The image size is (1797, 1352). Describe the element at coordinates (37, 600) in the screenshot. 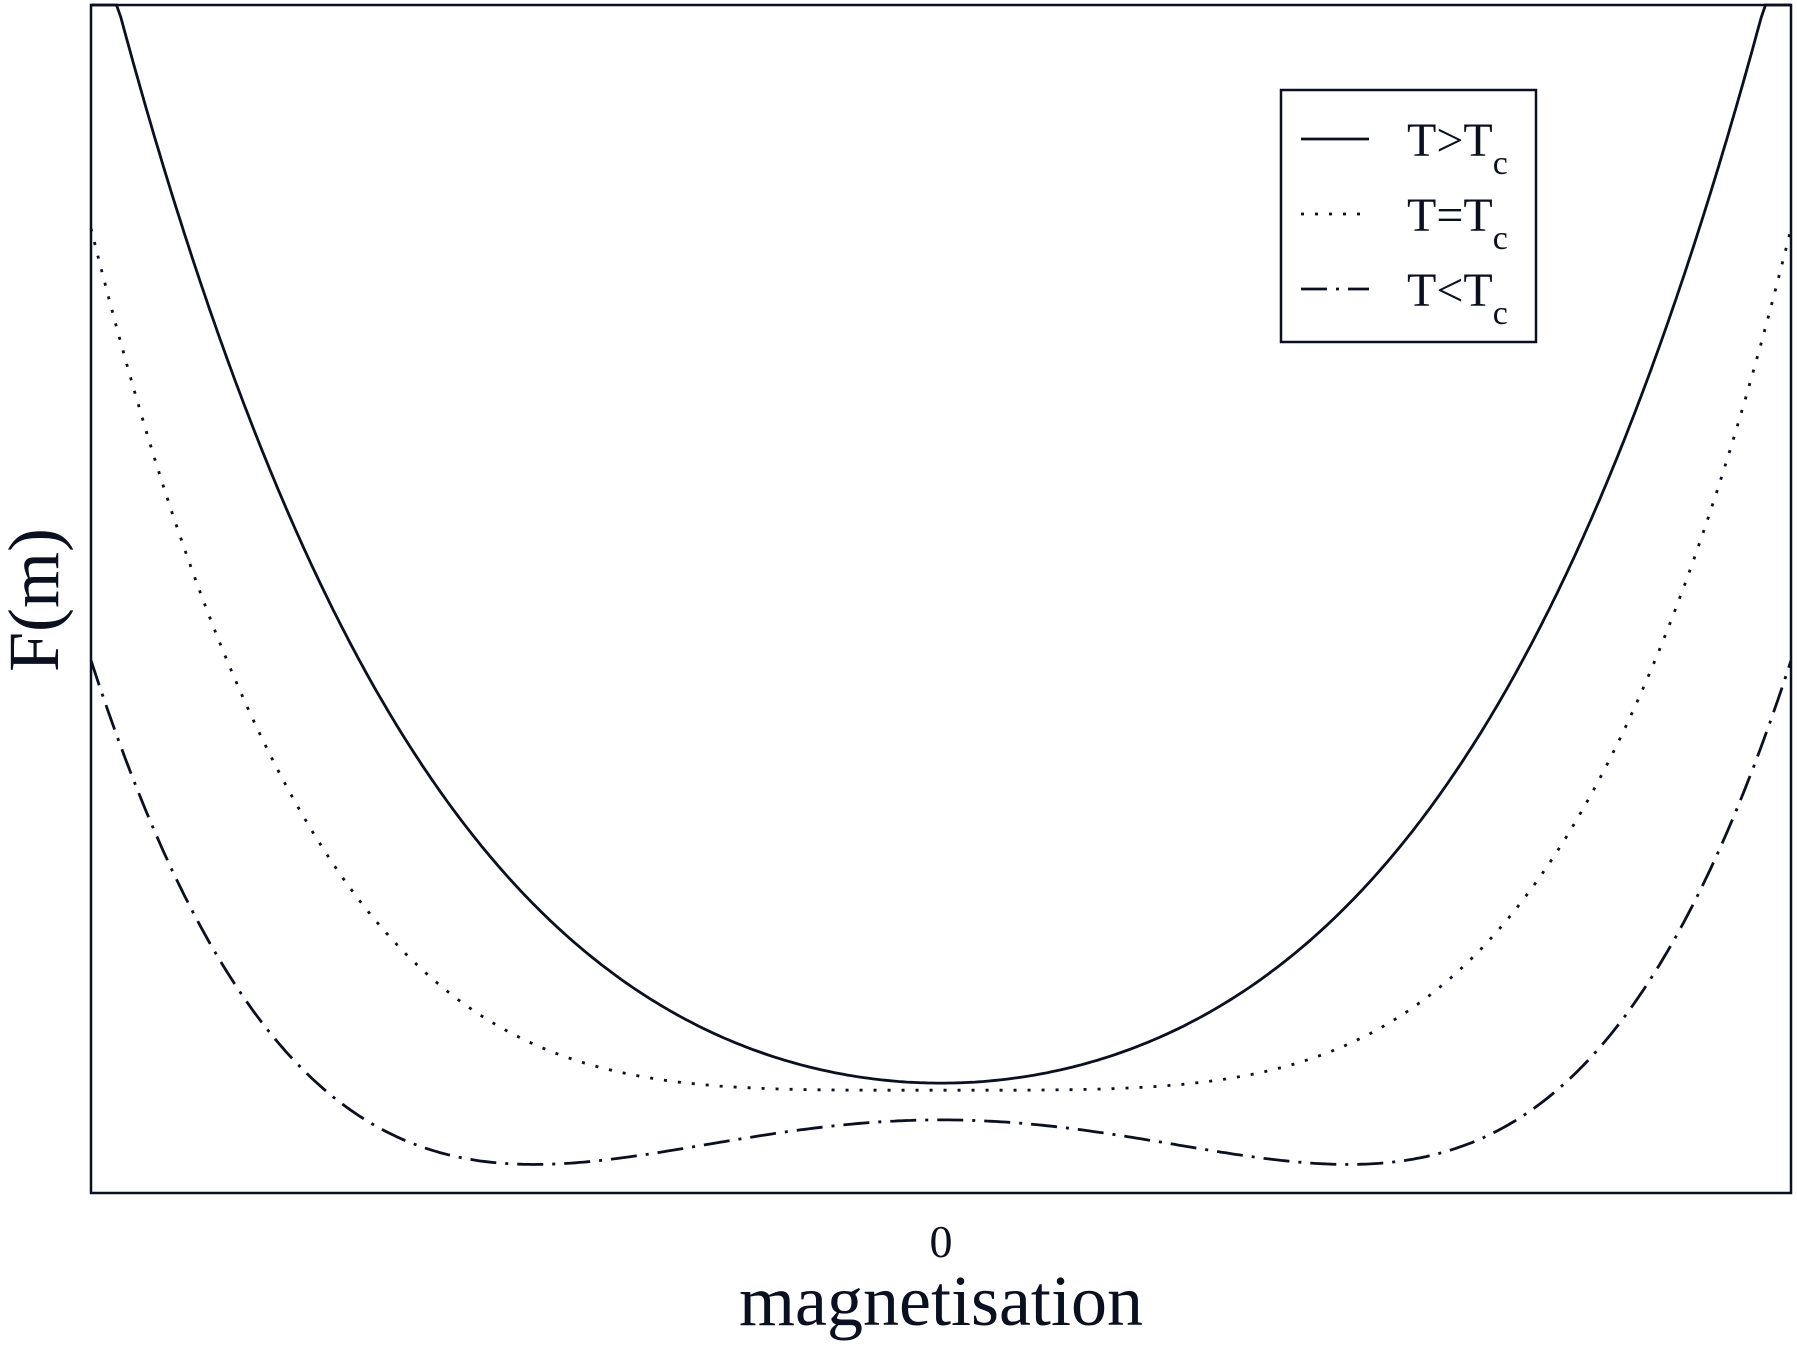

I see `y-axis-label: F(m)` at that location.